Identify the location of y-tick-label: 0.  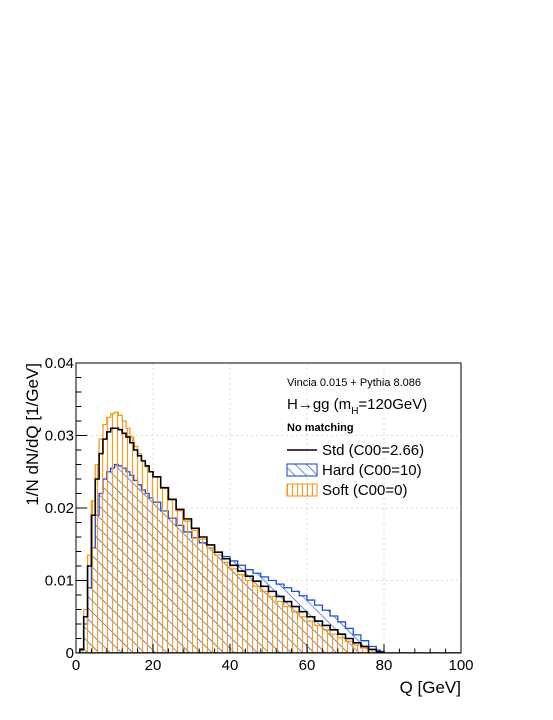
(70, 653).